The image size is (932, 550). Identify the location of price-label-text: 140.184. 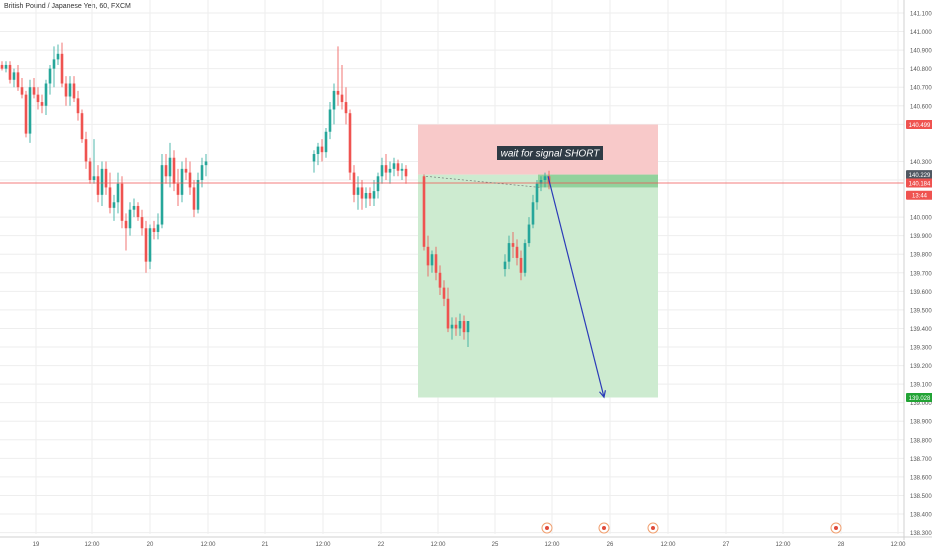
(920, 184).